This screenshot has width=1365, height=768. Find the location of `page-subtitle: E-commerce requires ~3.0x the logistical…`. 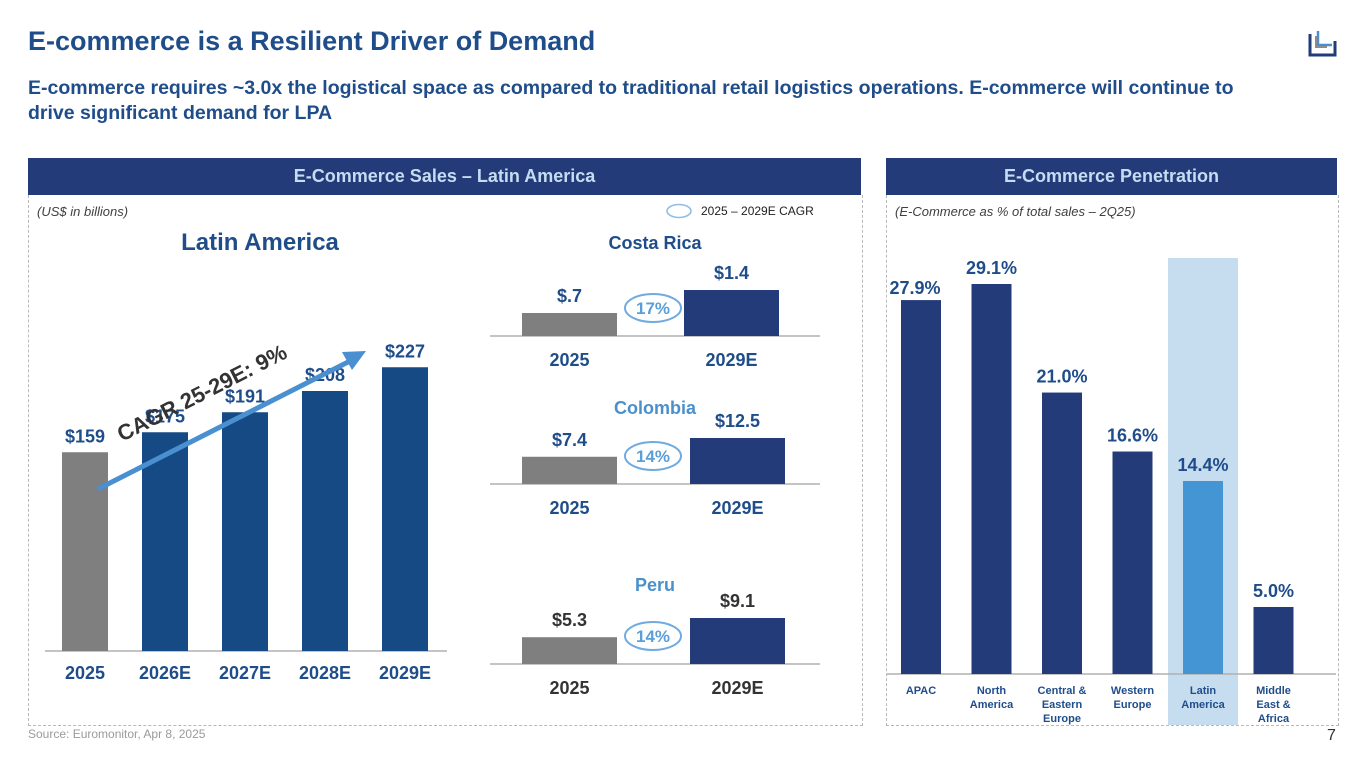

page-subtitle: E-commerce requires ~3.0x the logistical… is located at coordinates (631, 100).